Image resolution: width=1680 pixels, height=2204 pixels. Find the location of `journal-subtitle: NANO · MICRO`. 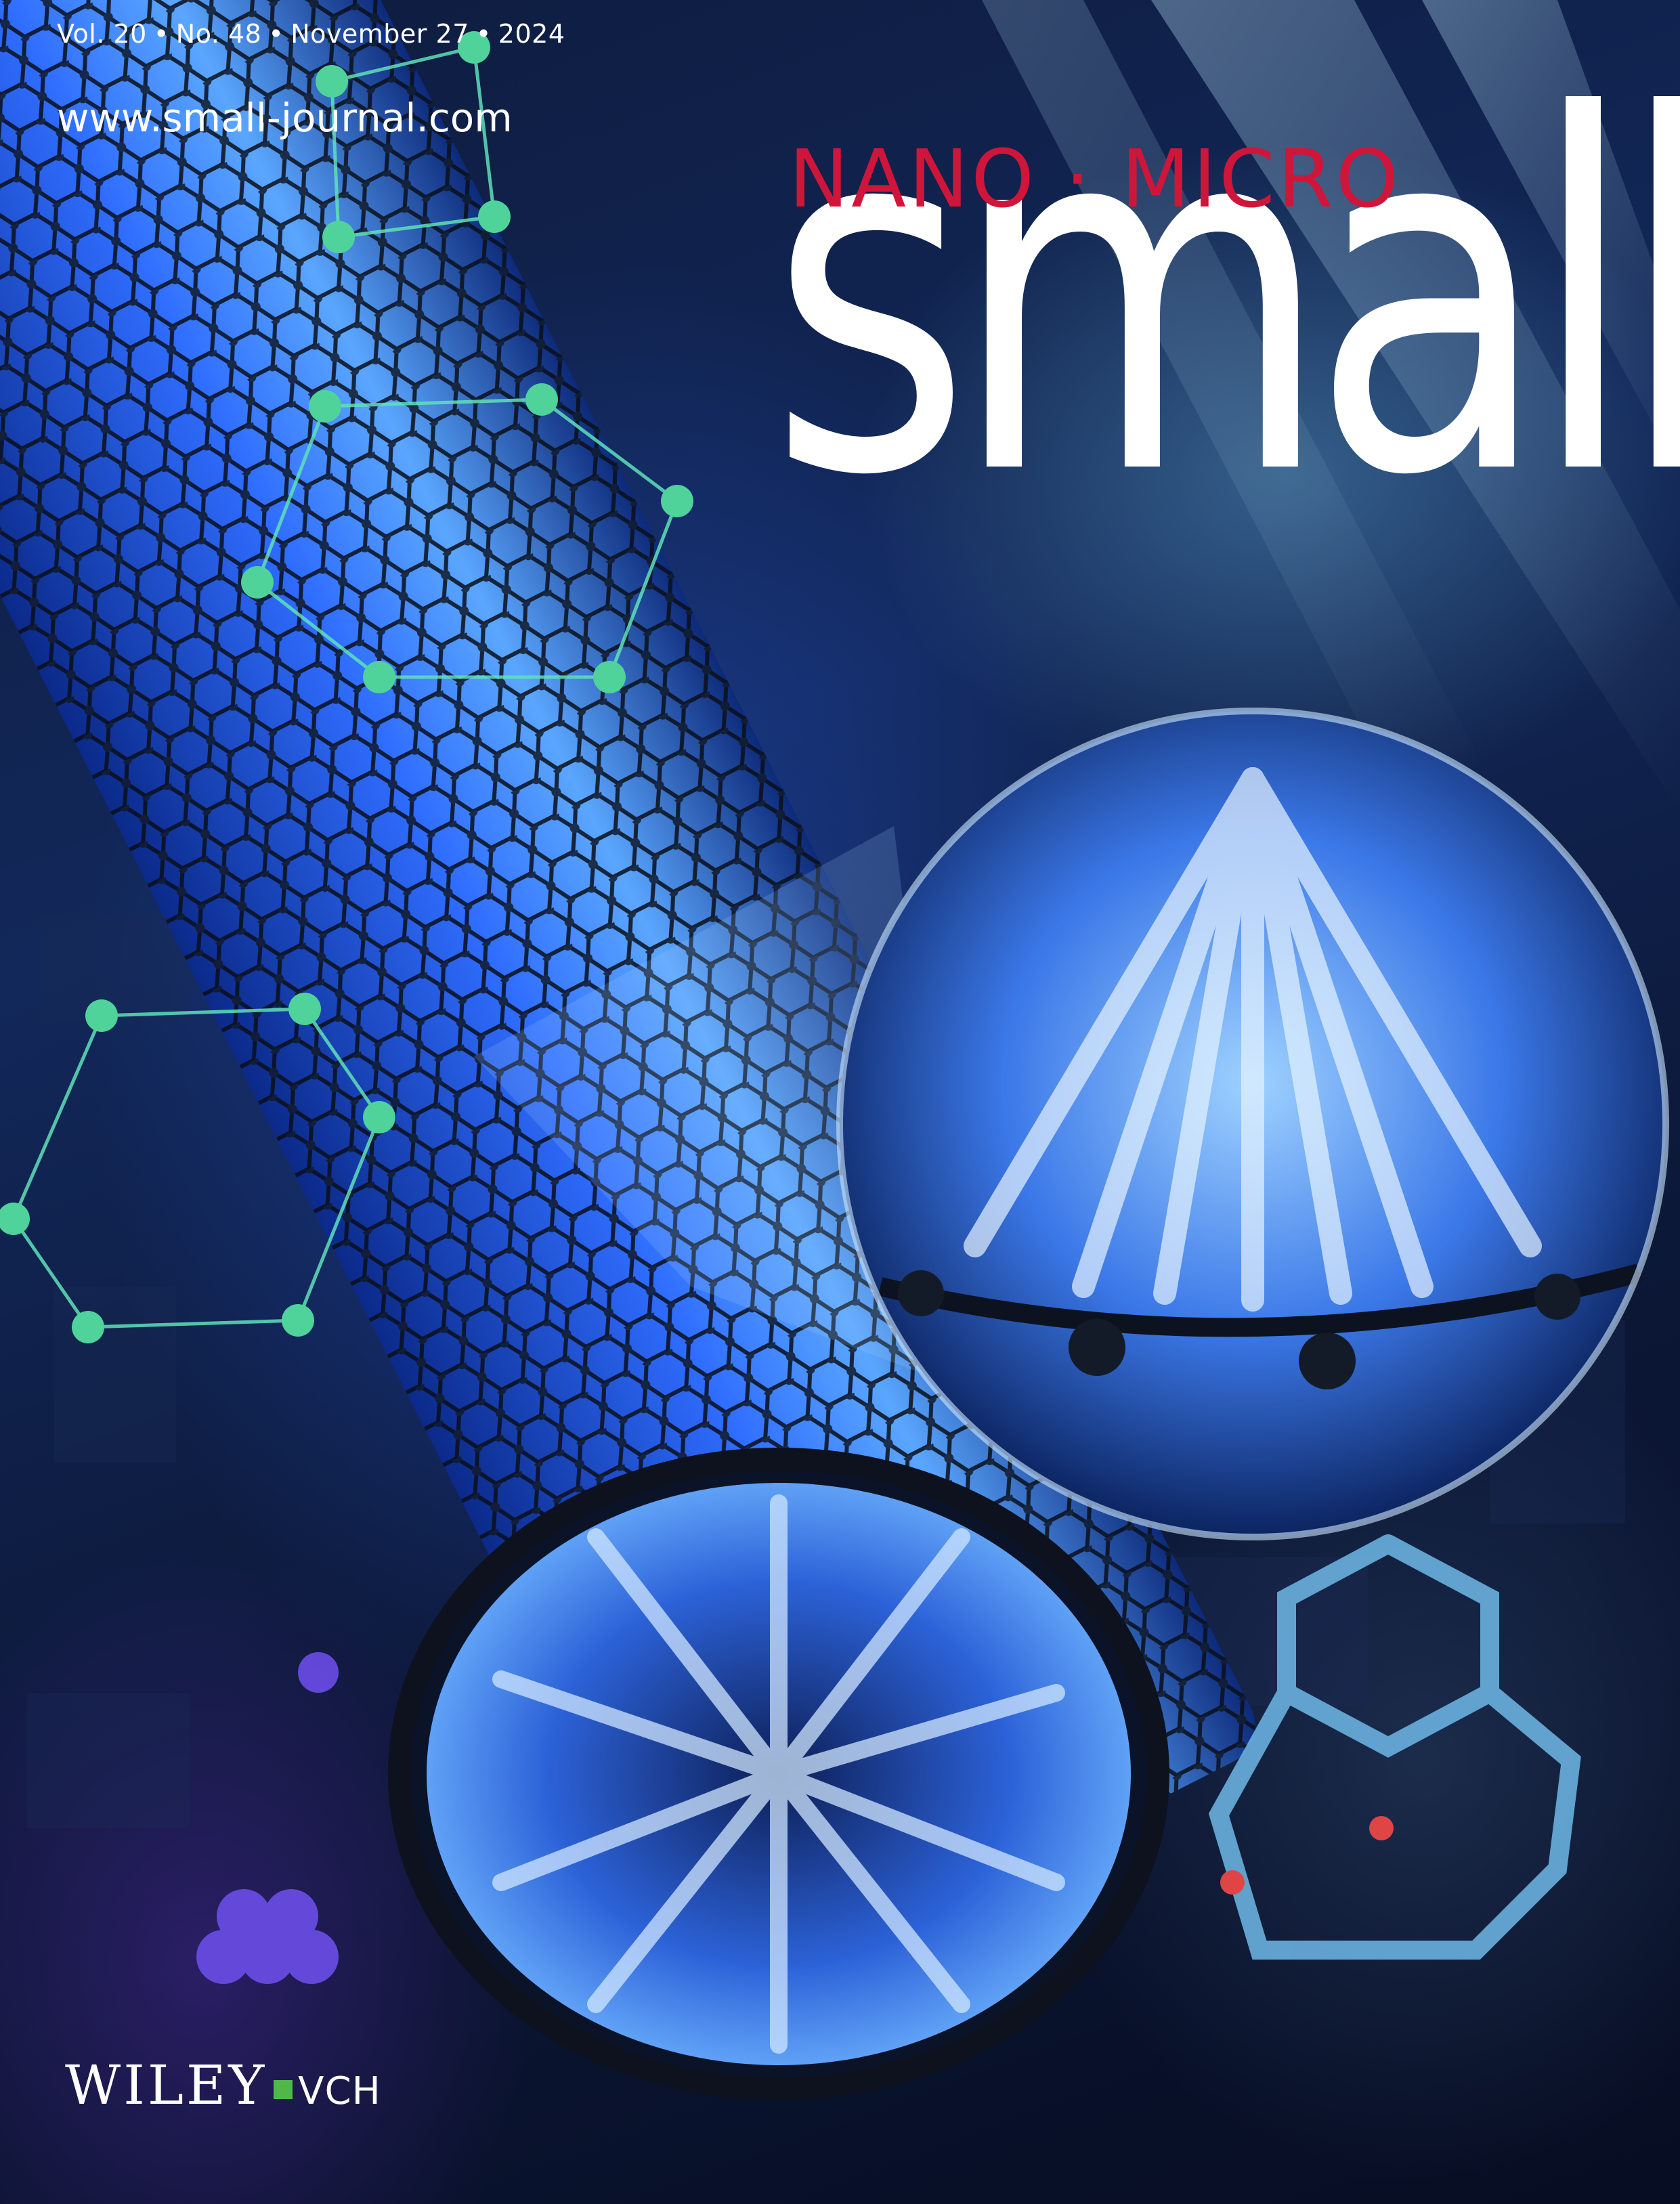

journal-subtitle: NANO · MICRO is located at coordinates (1095, 178).